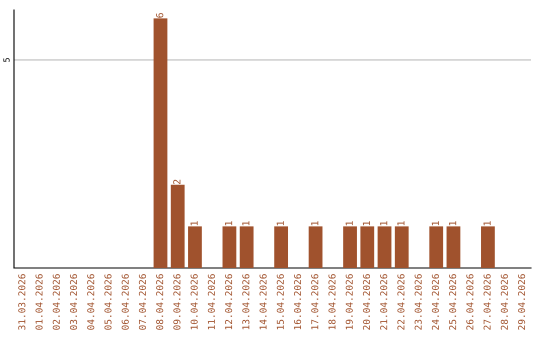 The image size is (540, 340). What do you see at coordinates (298, 302) in the screenshot?
I see `x-tick-label: 16.04.2026` at bounding box center [298, 302].